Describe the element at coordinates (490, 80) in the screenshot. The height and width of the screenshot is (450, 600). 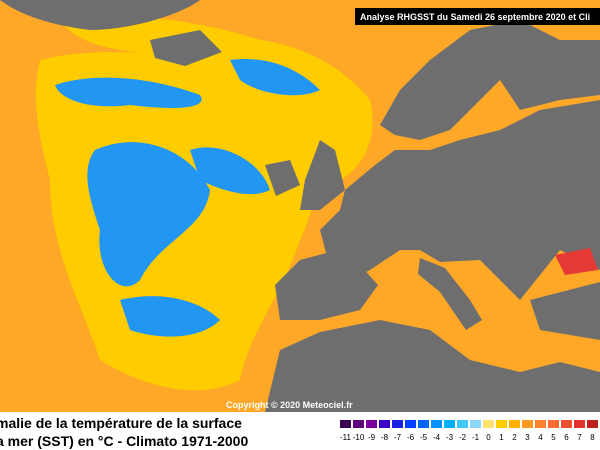
I see `scandinavia` at that location.